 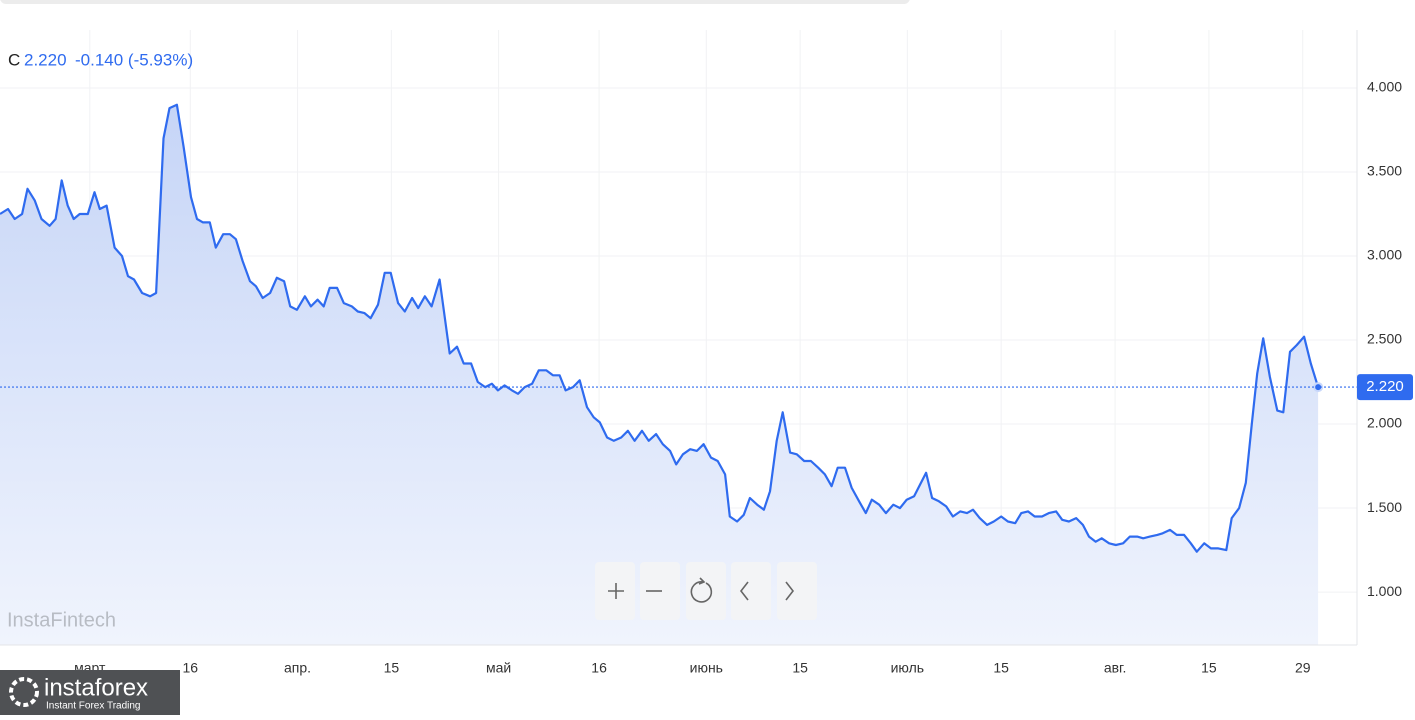 What do you see at coordinates (1303, 668) in the screenshot?
I see `x-tick-label: 29` at bounding box center [1303, 668].